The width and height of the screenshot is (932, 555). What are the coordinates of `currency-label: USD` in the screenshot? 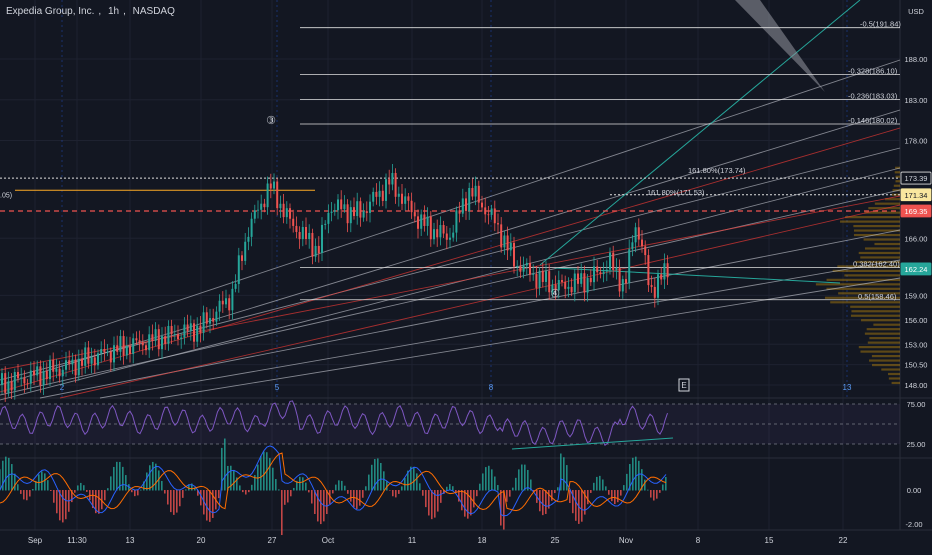 It's located at (916, 11).